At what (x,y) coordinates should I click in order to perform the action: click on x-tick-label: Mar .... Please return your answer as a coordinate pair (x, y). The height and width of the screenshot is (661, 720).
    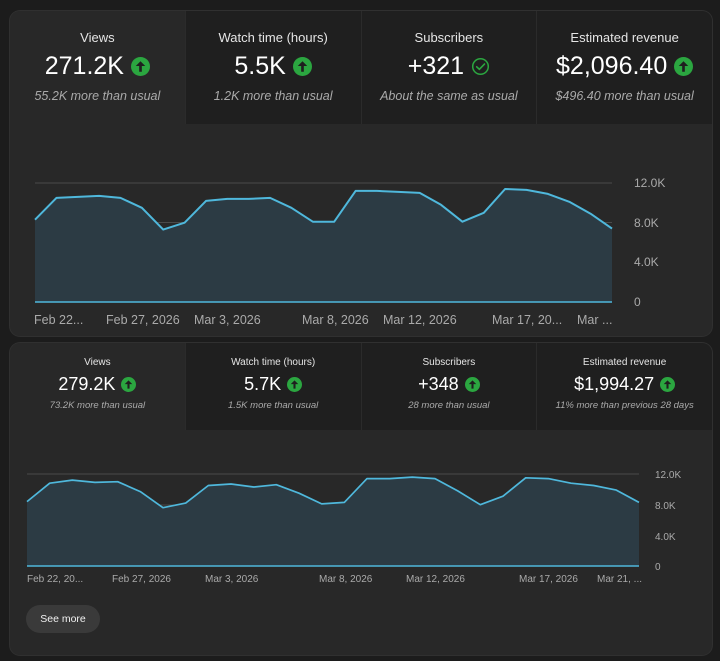
    Looking at the image, I should click on (594, 320).